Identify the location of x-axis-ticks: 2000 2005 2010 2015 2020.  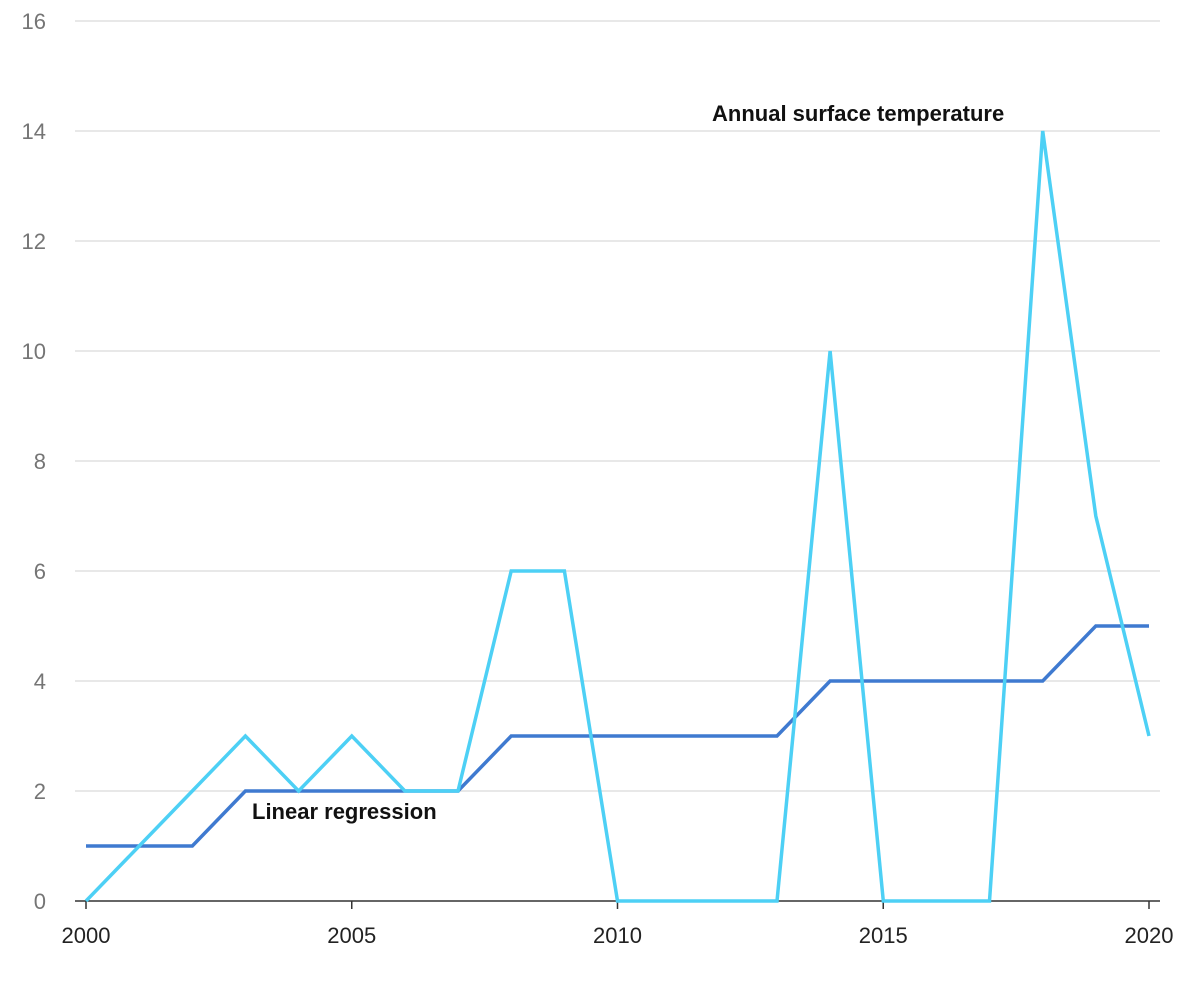
(618, 924).